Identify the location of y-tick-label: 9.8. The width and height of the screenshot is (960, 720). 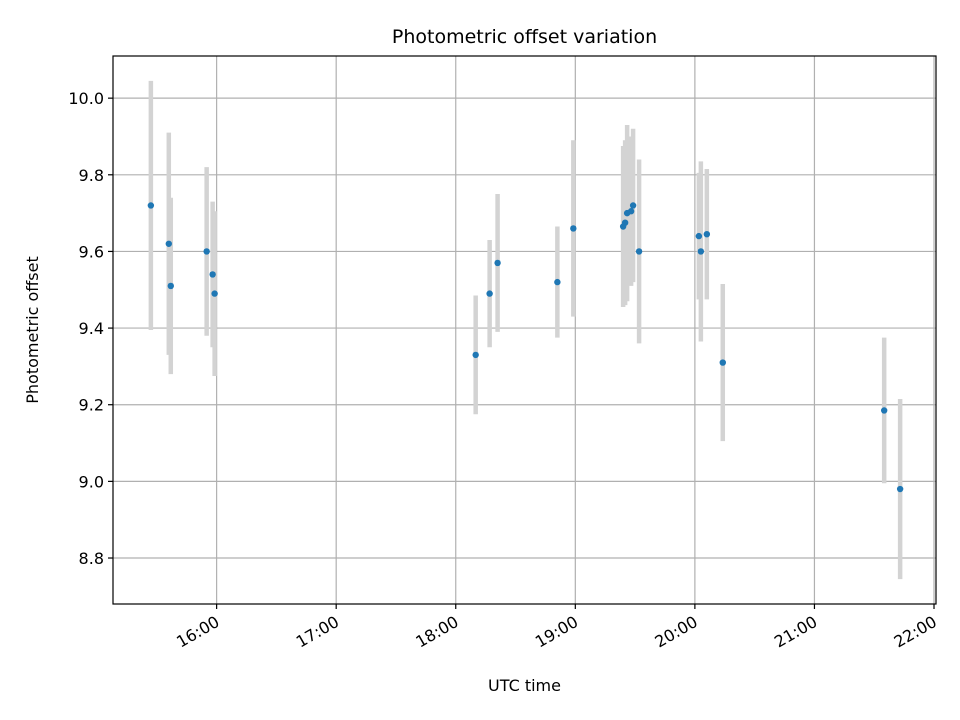
(91, 175).